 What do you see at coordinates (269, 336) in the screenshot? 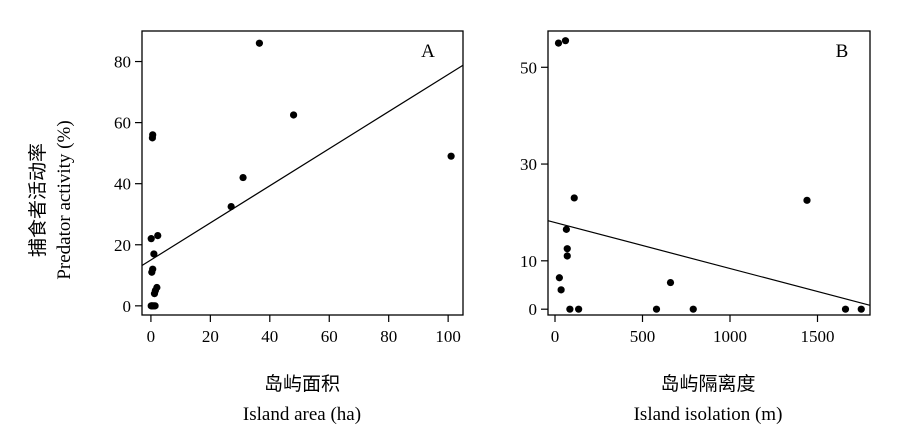
I see `panel-a-x-tick-label: 40` at bounding box center [269, 336].